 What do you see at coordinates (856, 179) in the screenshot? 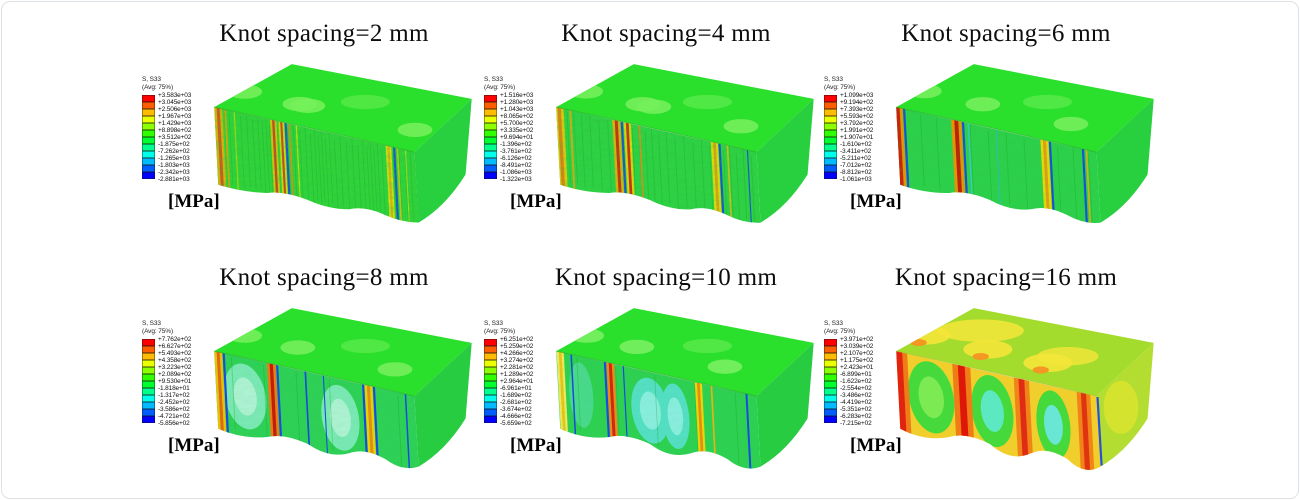
I see `legend-tick: -1.061e+03` at bounding box center [856, 179].